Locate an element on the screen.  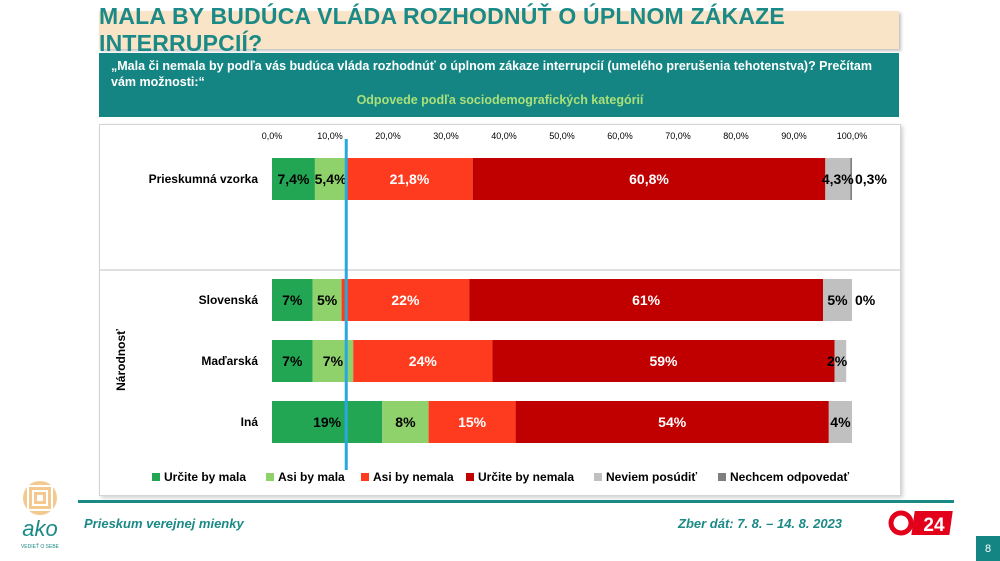
data-label: 8% is located at coordinates (405, 422).